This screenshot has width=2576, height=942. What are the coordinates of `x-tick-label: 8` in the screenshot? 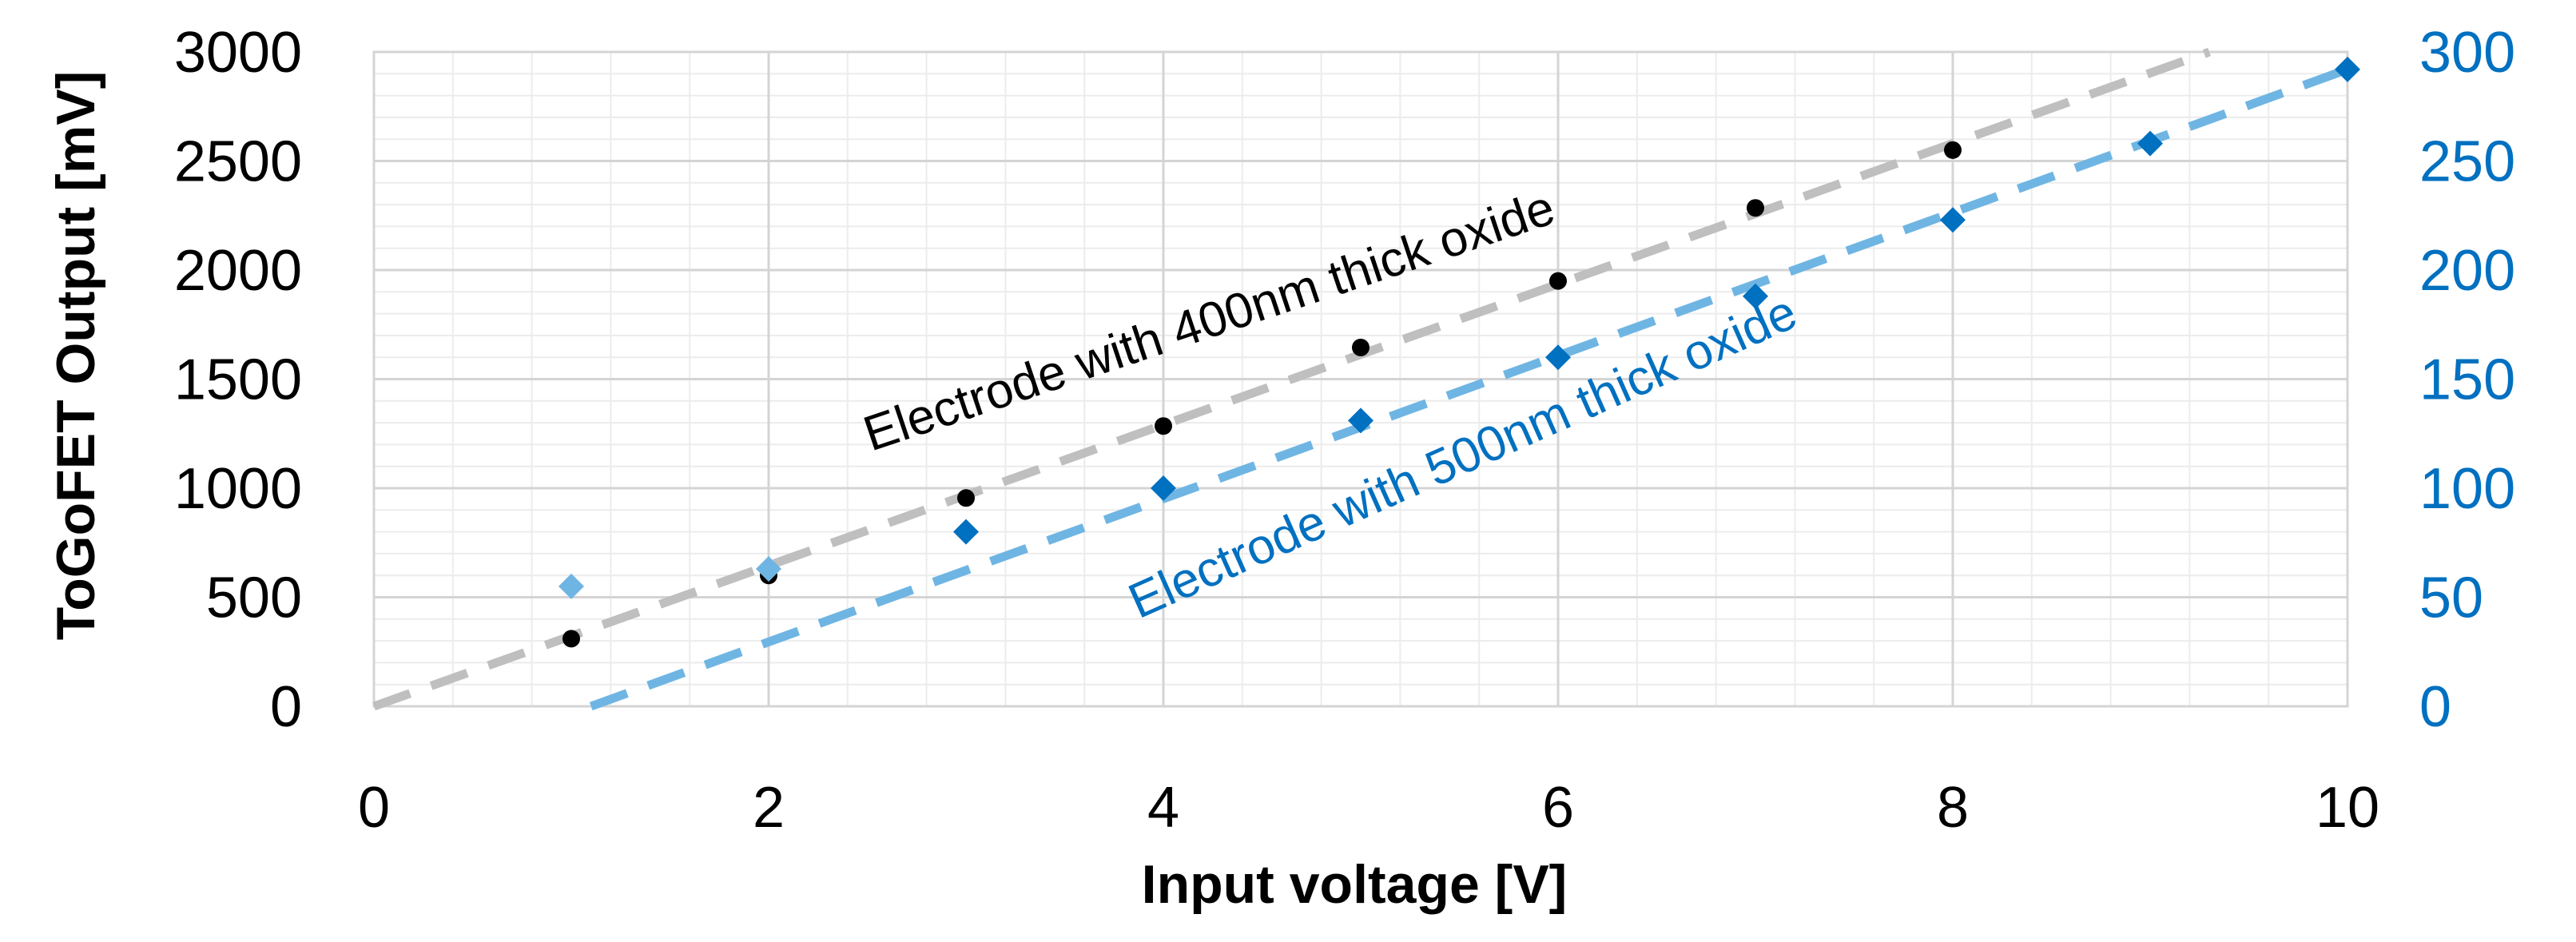 It's located at (1953, 808).